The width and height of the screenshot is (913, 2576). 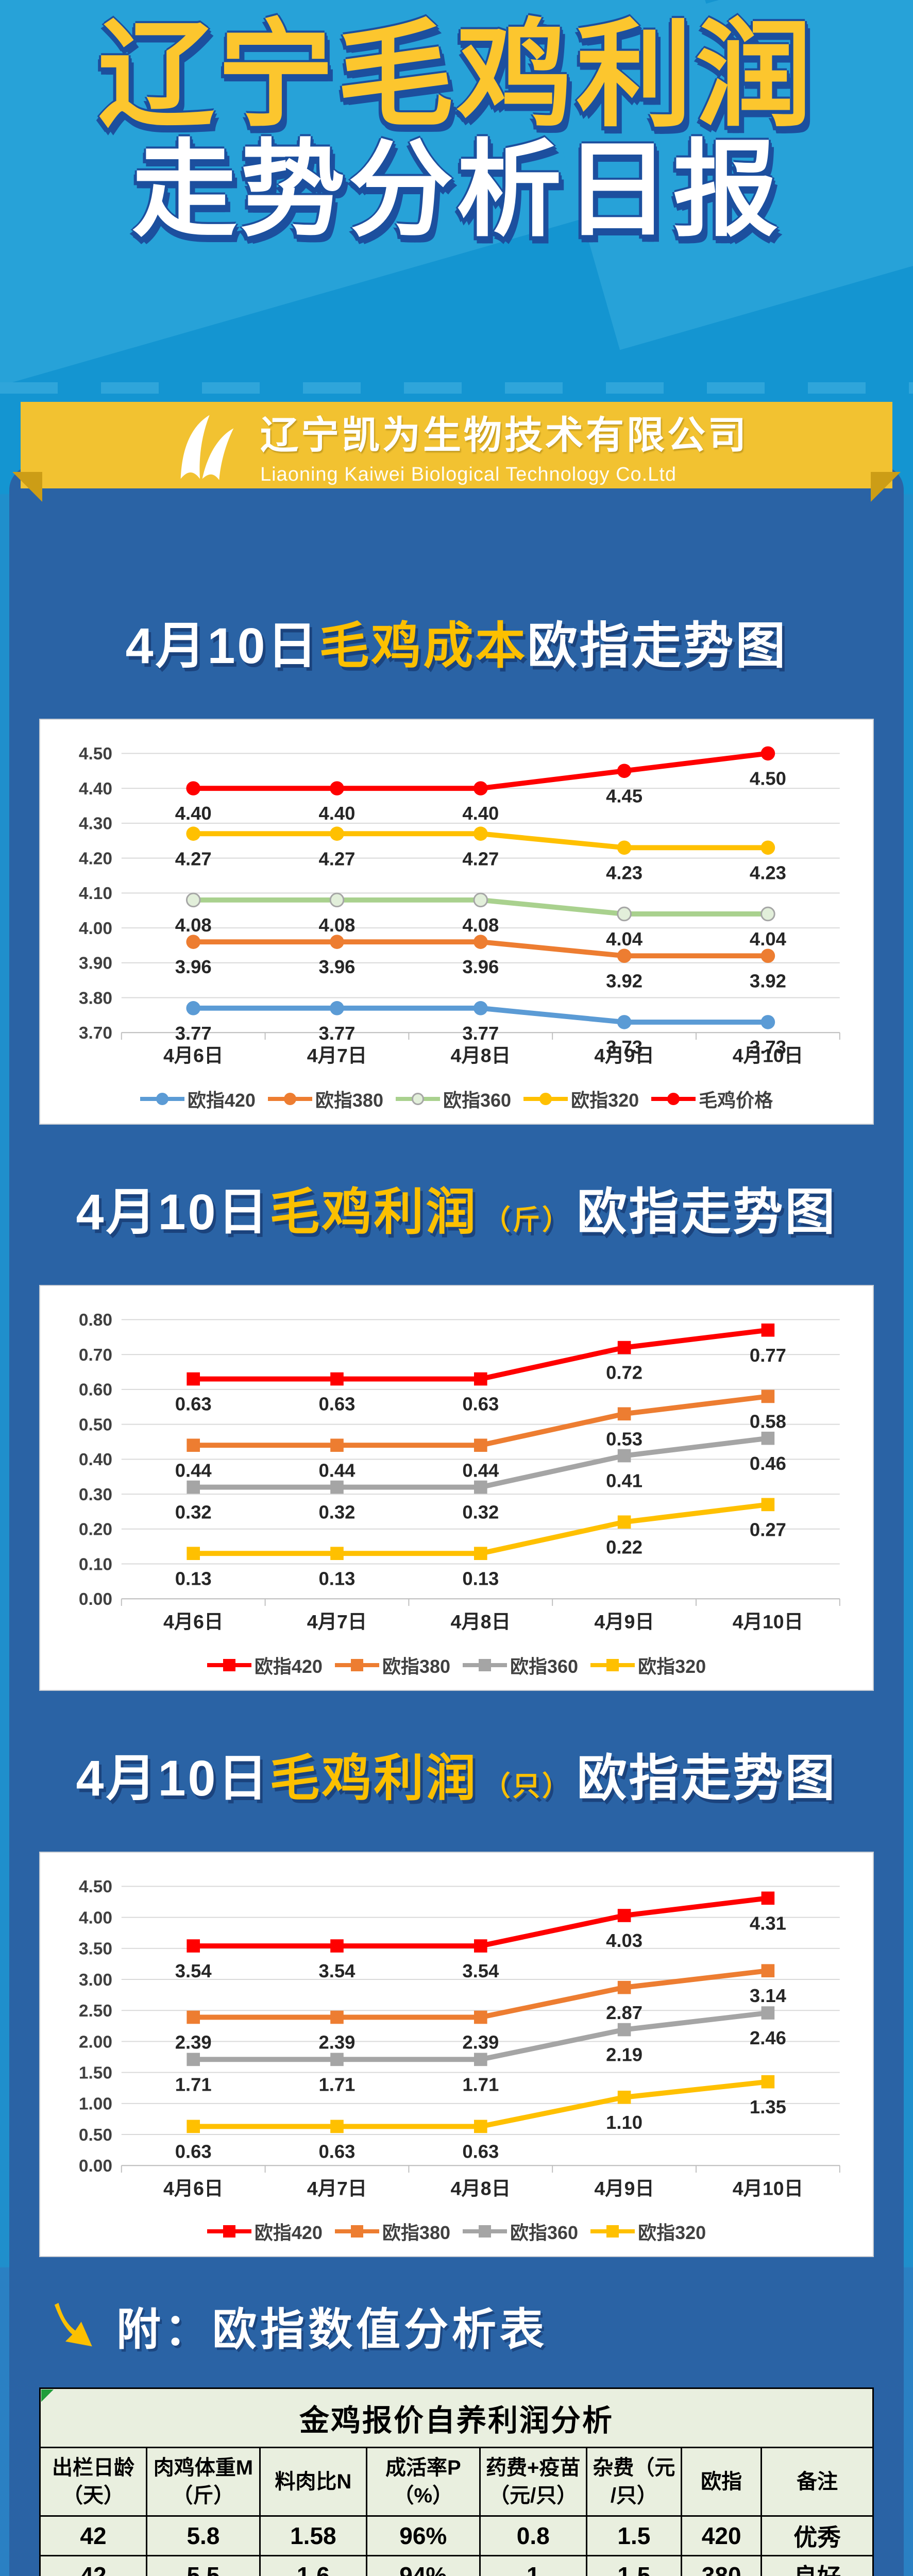 What do you see at coordinates (96, 1494) in the screenshot?
I see `svg-text: 0.30` at bounding box center [96, 1494].